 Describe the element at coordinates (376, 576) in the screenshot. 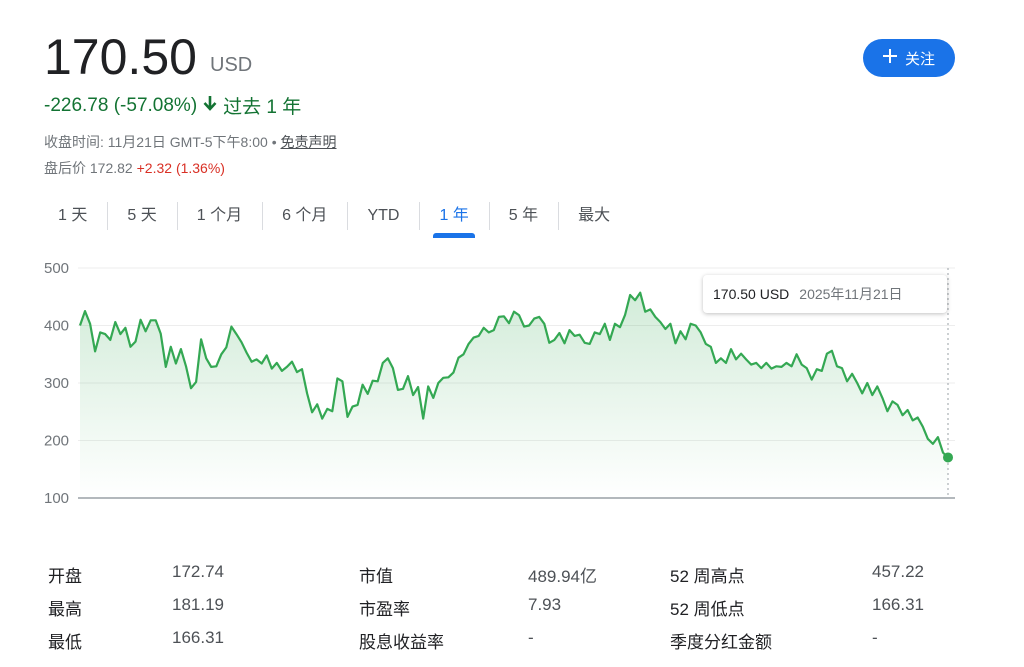

I see `stat-label: 市值` at that location.